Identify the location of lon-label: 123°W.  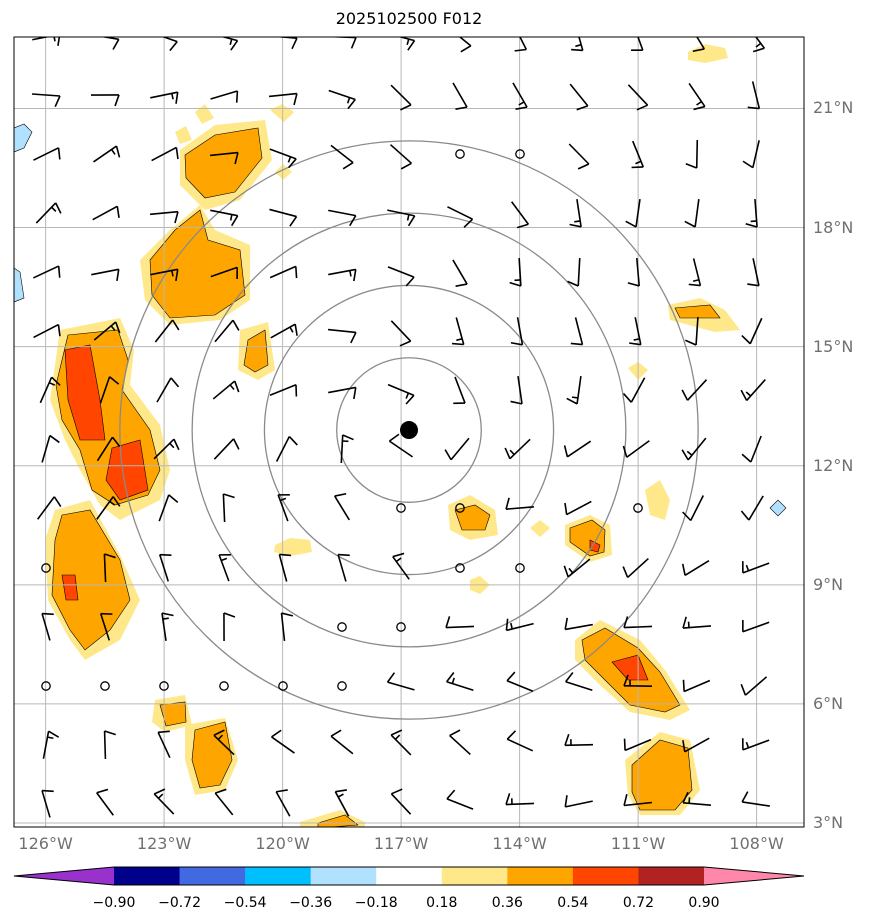
(164, 843).